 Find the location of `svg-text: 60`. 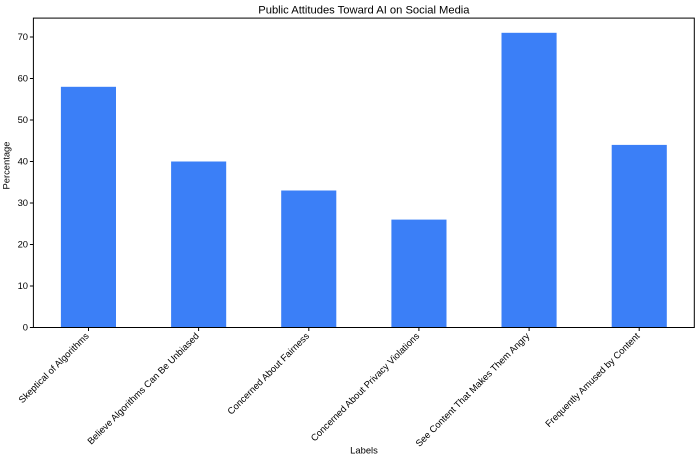

svg-text: 60 is located at coordinates (23, 78).